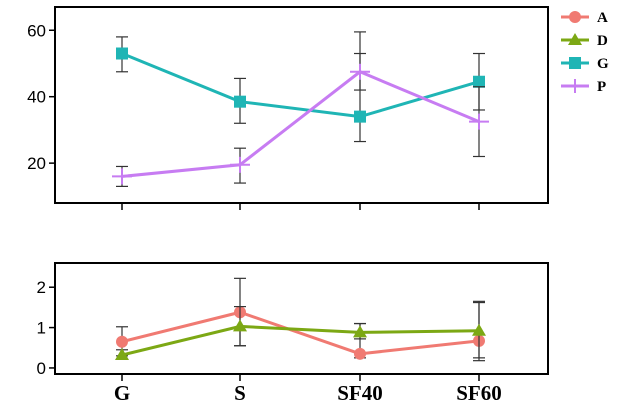 This screenshot has width=624, height=409. I want to click on legend-label-p: P, so click(601, 87).